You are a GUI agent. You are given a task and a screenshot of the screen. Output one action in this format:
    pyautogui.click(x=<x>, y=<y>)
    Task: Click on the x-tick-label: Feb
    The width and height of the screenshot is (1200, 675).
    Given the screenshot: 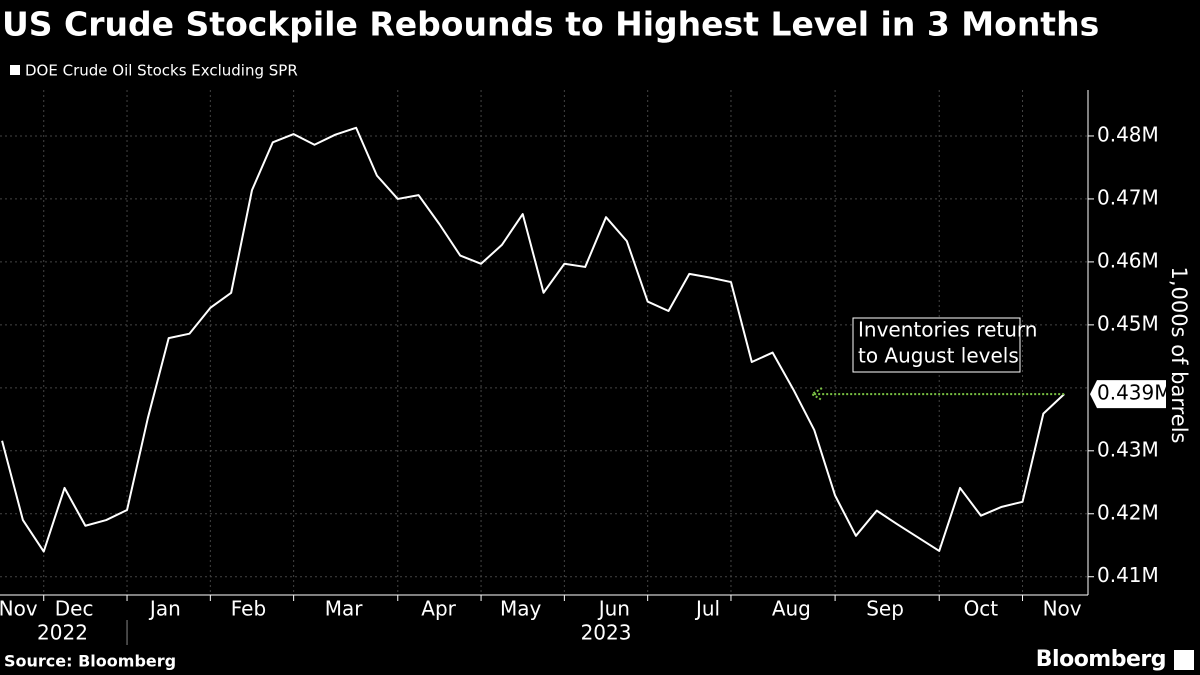 What is the action you would take?
    pyautogui.click(x=248, y=609)
    